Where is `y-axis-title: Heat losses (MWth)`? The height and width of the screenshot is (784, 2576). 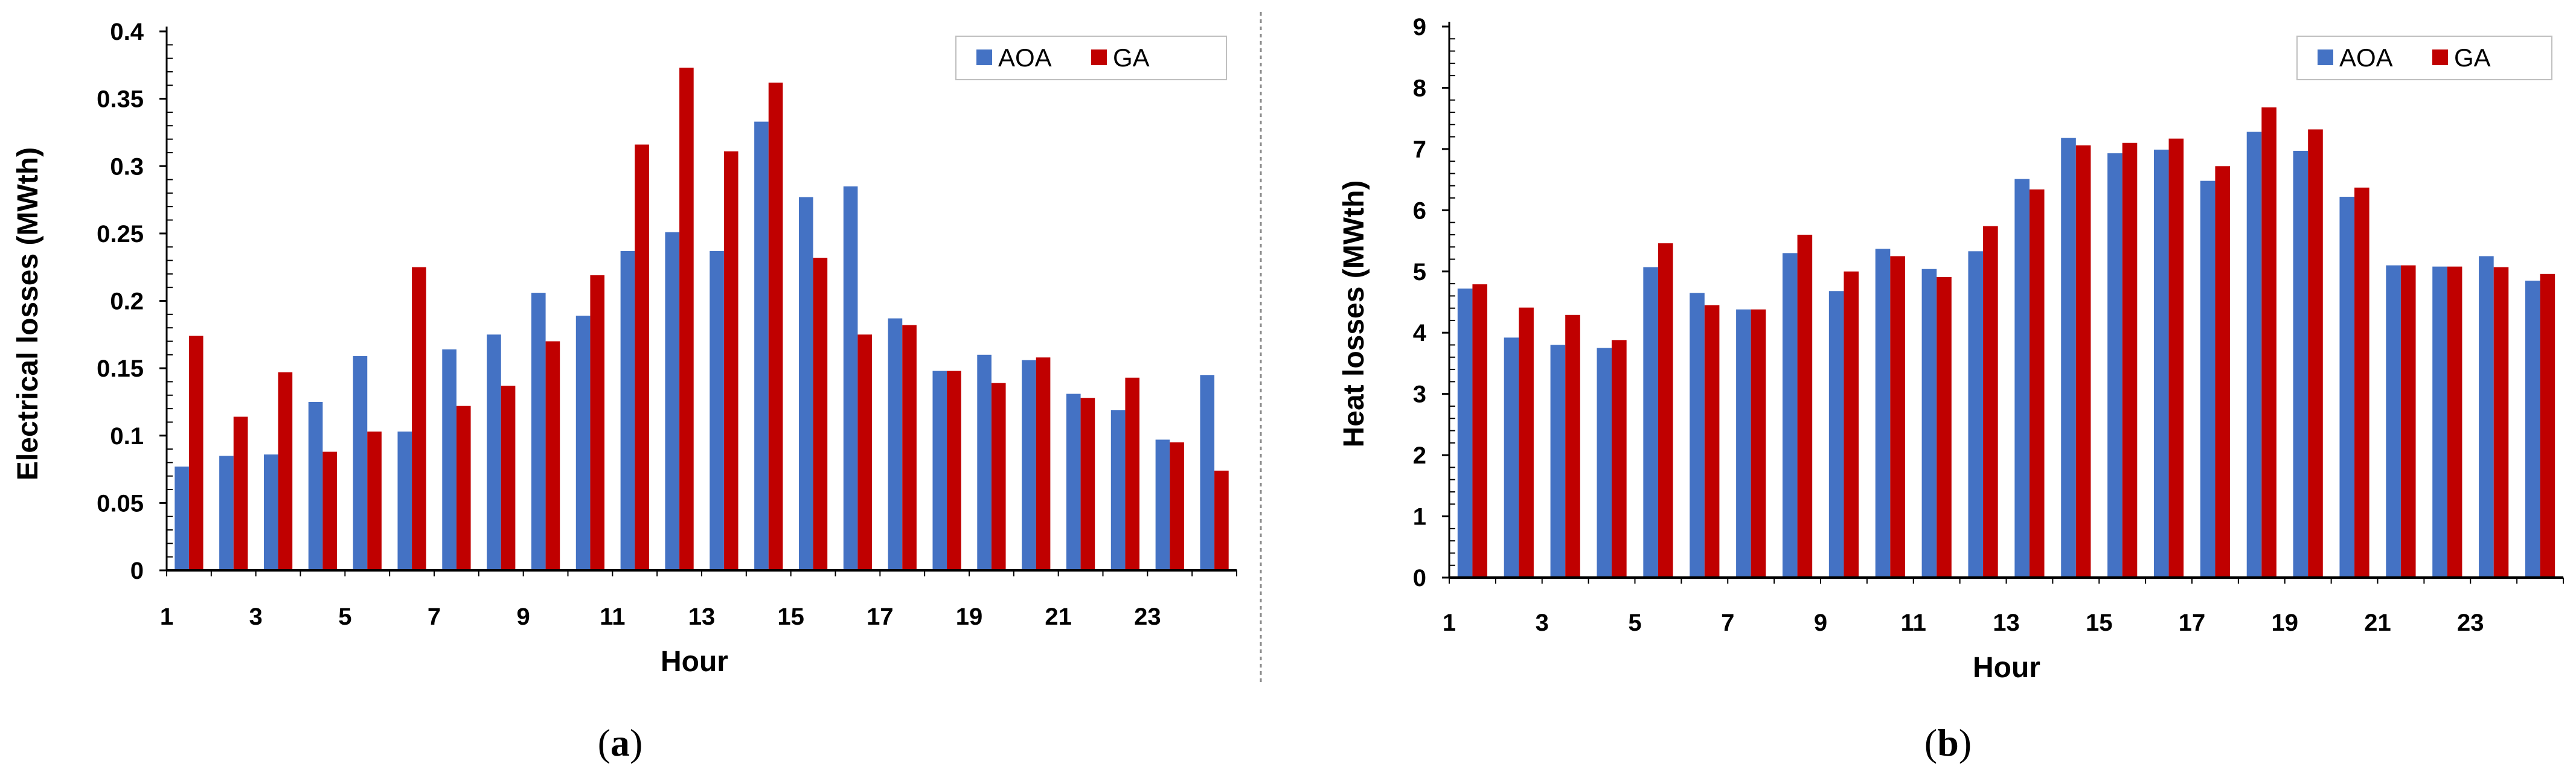
y-axis-title: Heat losses (MWth) is located at coordinates (1354, 314).